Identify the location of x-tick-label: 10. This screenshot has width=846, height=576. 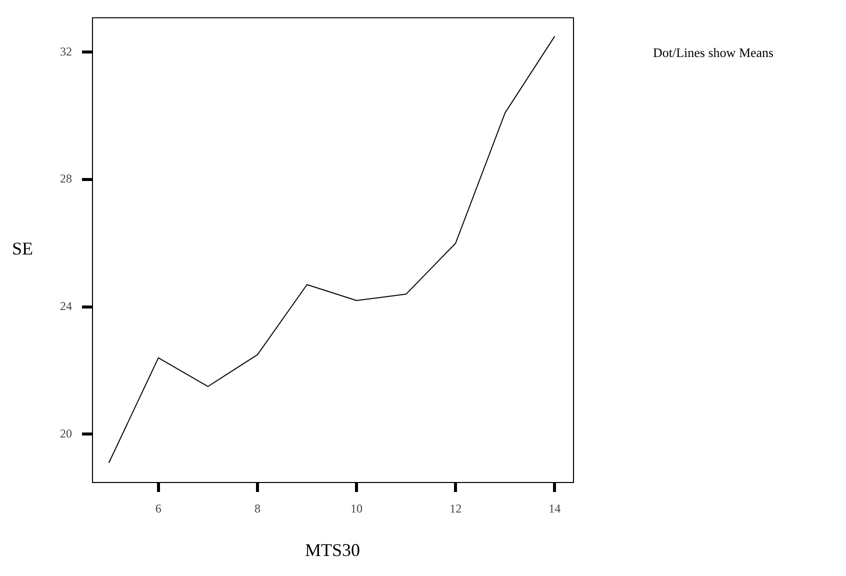
(356, 508).